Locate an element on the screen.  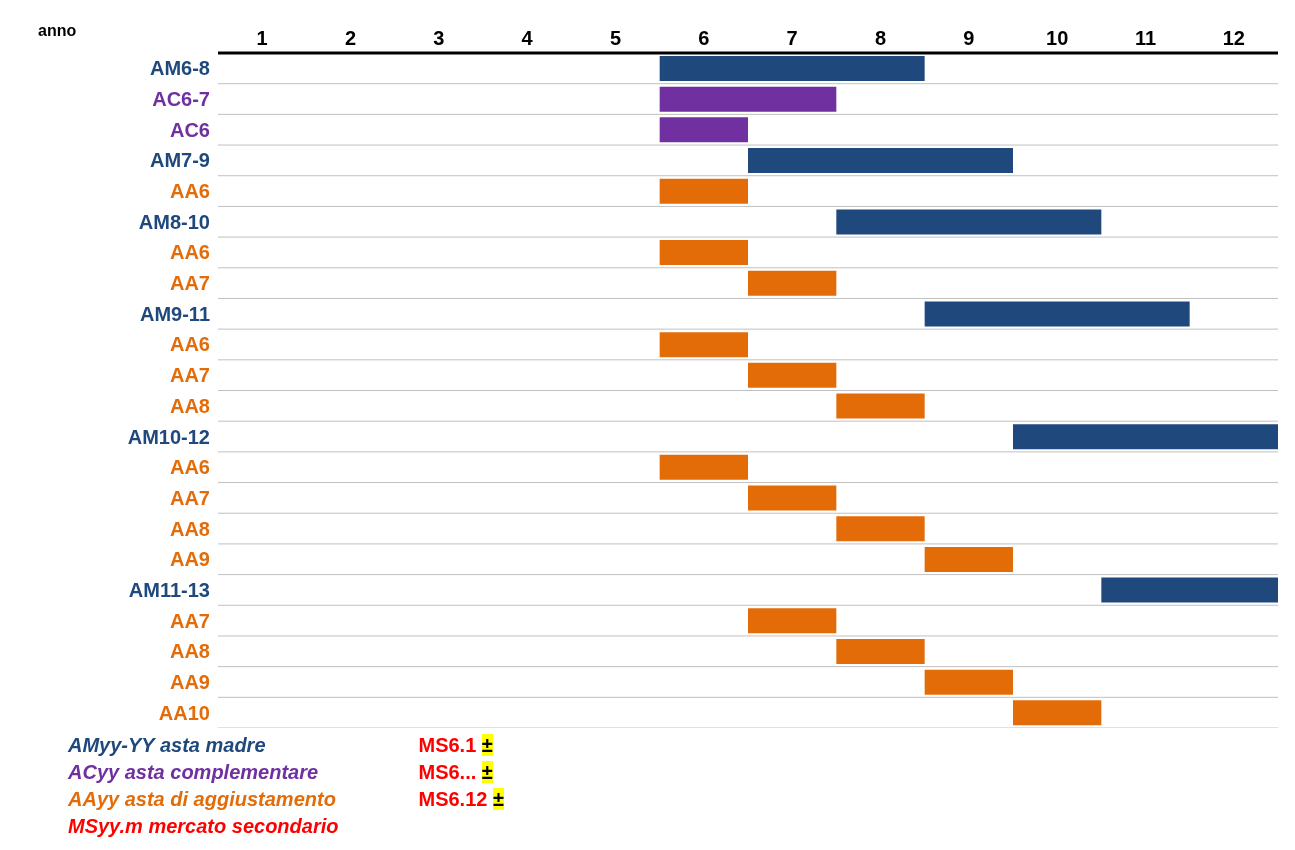
y-tick-label: AC6-7 is located at coordinates (181, 99).